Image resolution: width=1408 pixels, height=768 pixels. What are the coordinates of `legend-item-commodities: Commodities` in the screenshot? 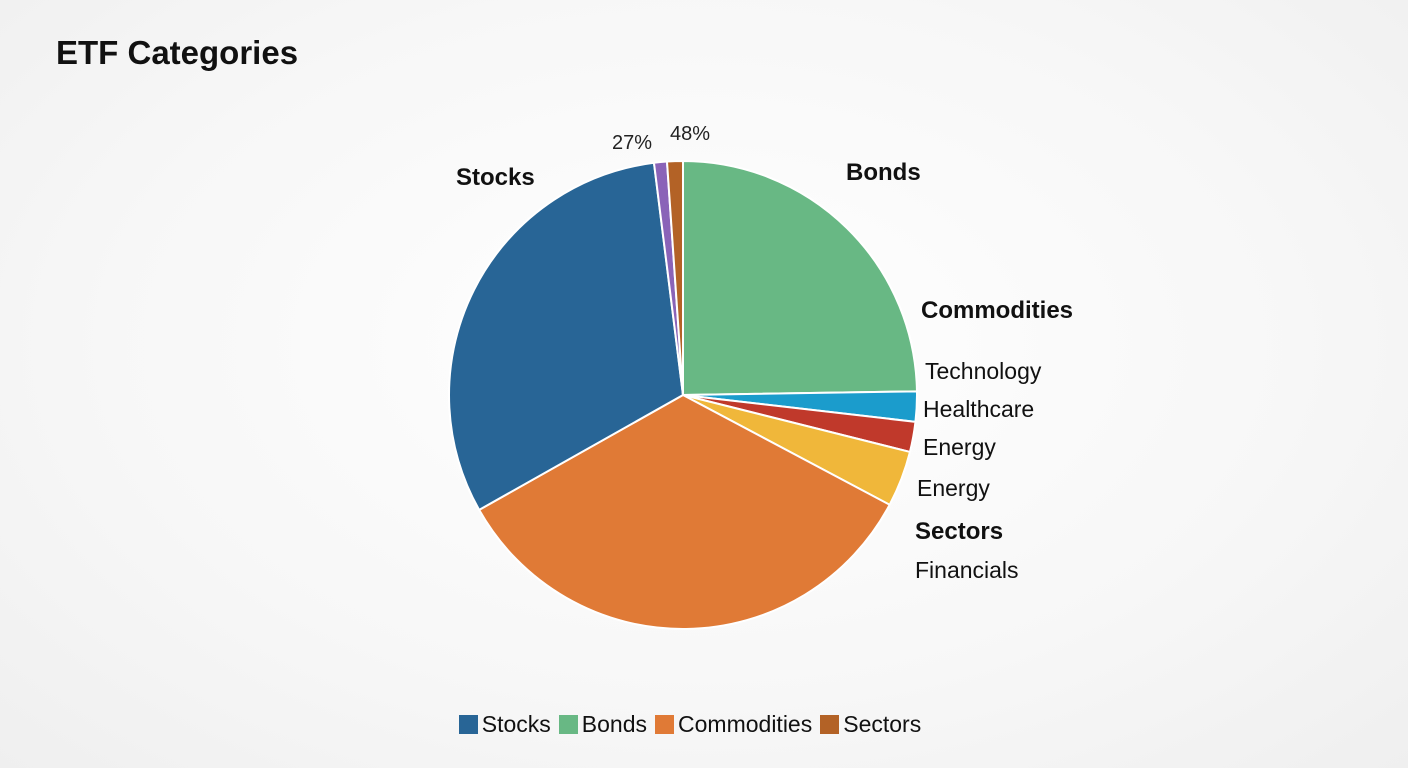 It's located at (733, 724).